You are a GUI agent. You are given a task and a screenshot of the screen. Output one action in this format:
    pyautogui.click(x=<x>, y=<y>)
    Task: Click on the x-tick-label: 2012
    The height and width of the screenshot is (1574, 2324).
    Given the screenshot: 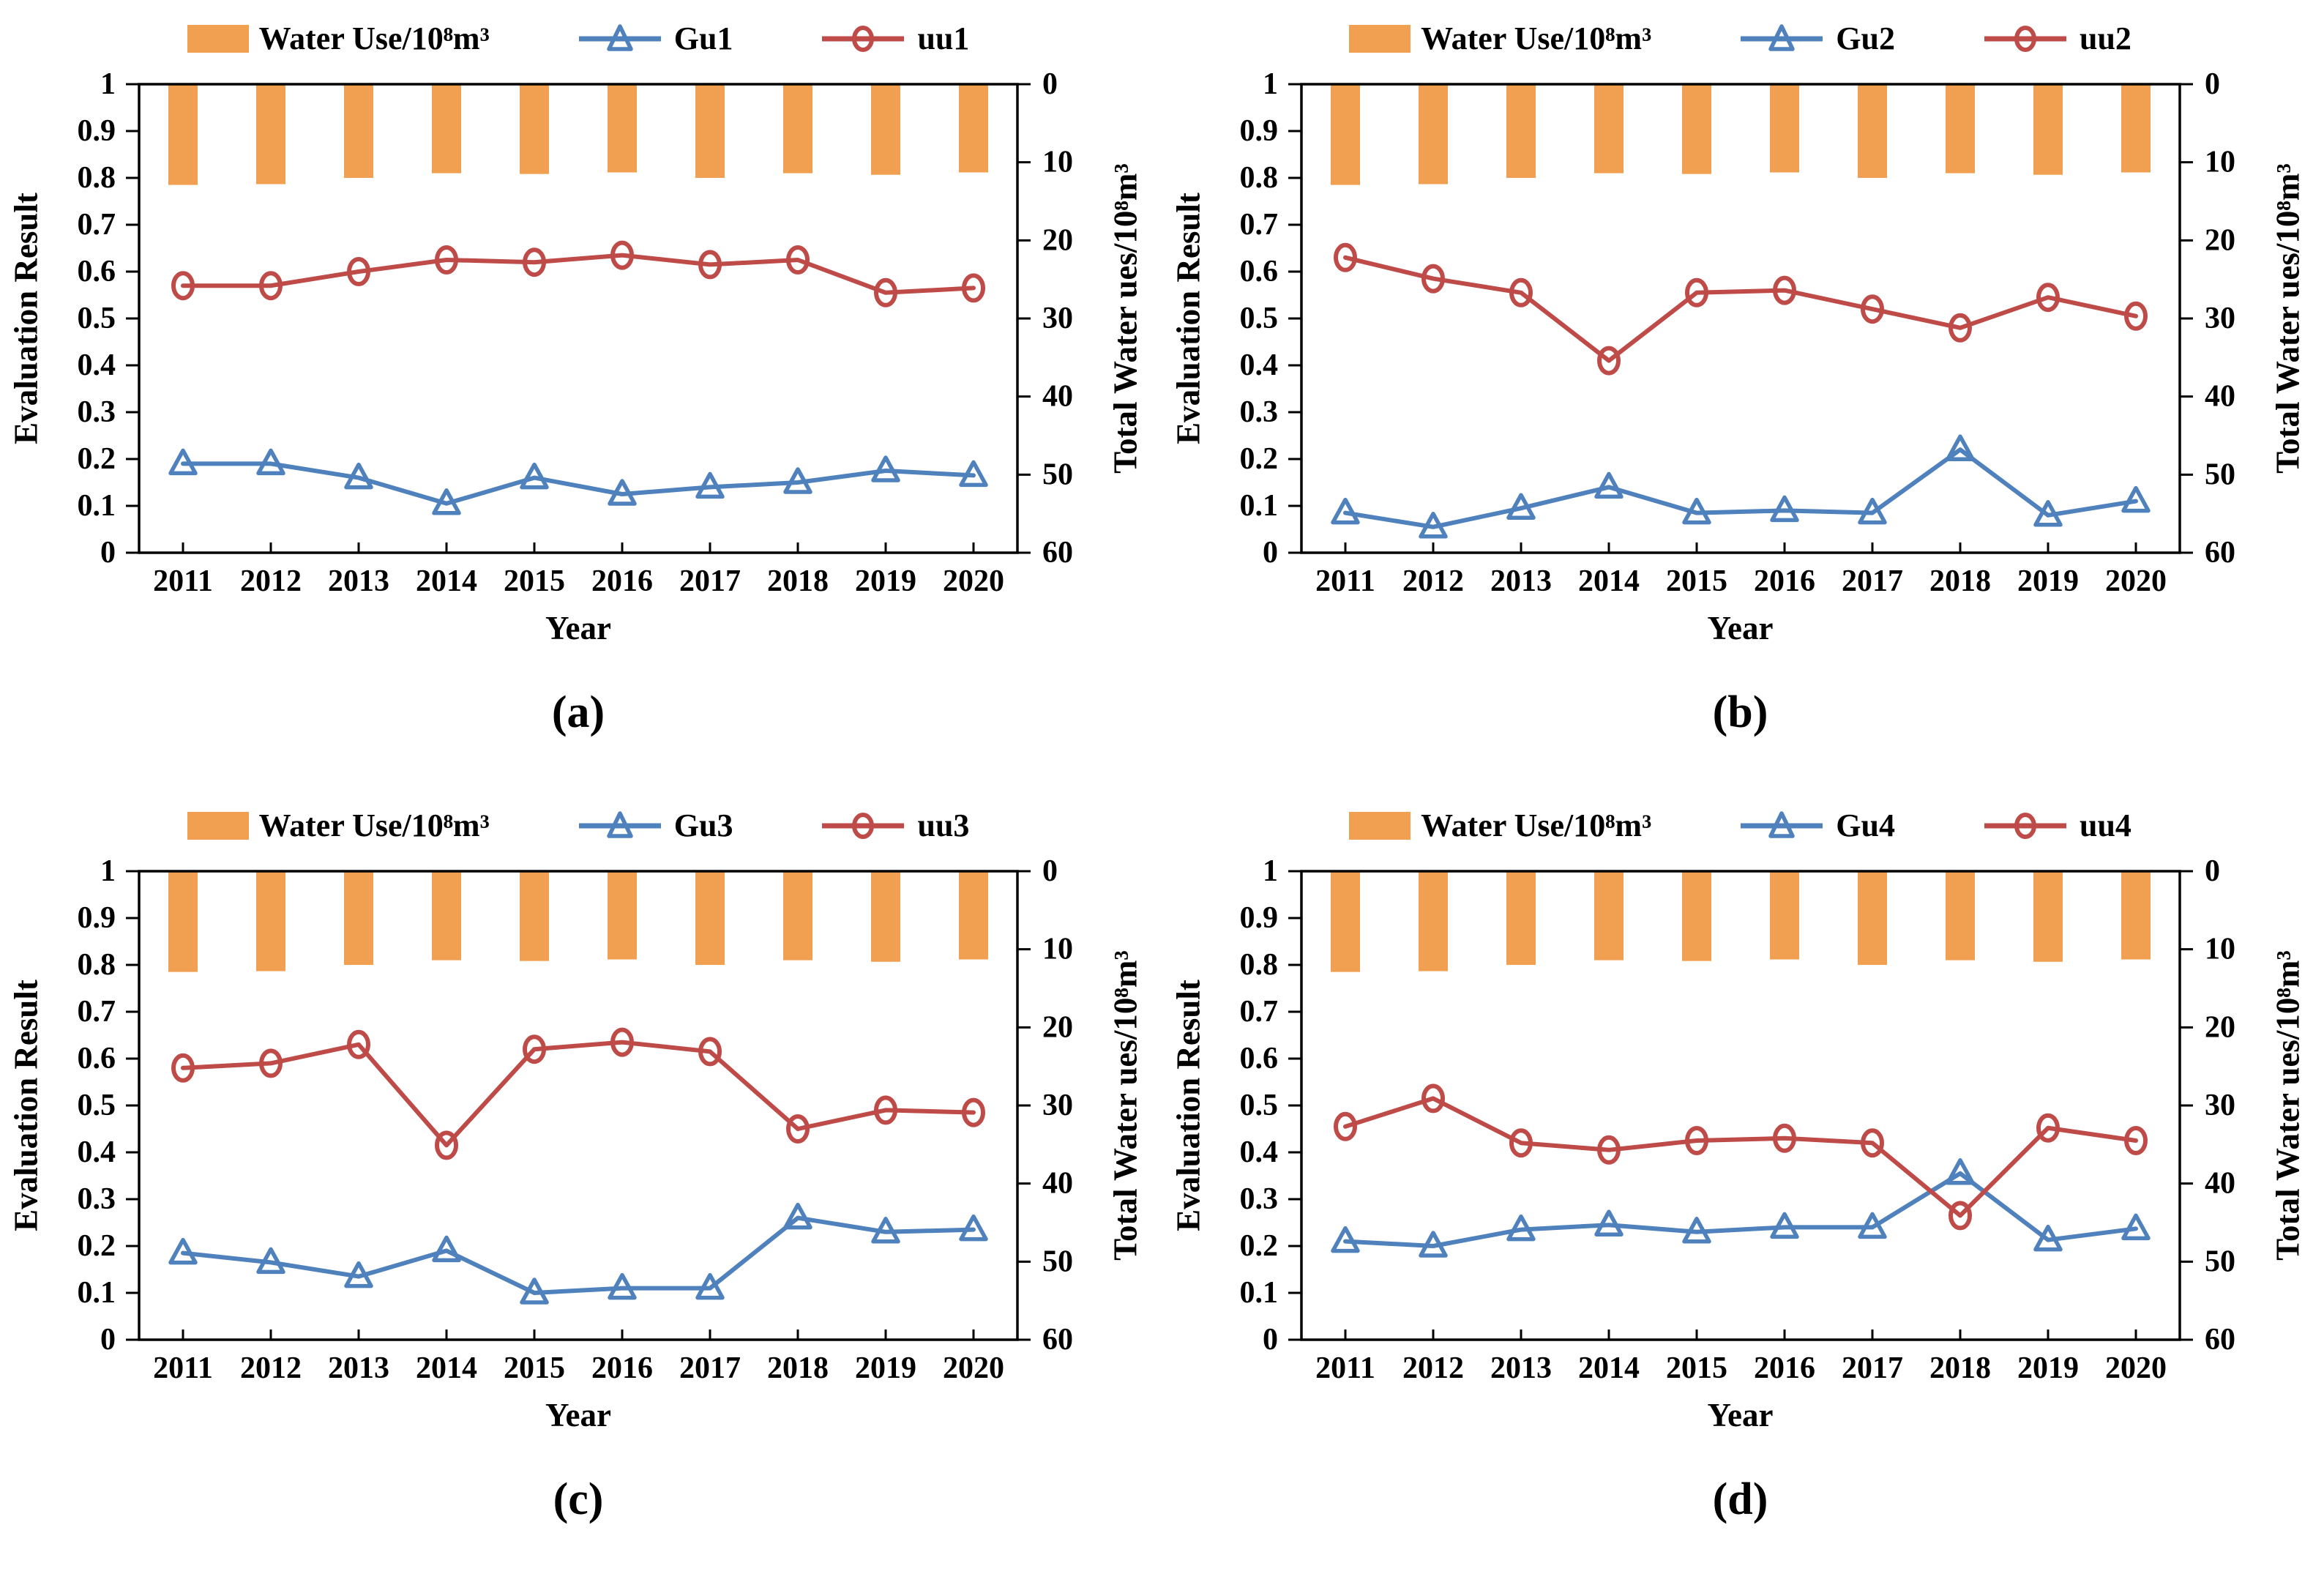 What is the action you would take?
    pyautogui.click(x=1433, y=1368)
    